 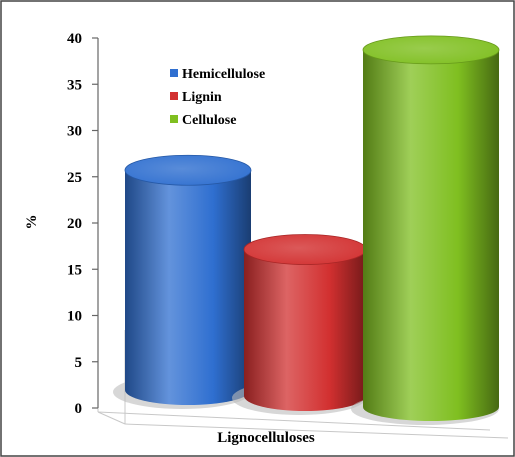 I want to click on legend-label: Hemicellulose, so click(x=223, y=74).